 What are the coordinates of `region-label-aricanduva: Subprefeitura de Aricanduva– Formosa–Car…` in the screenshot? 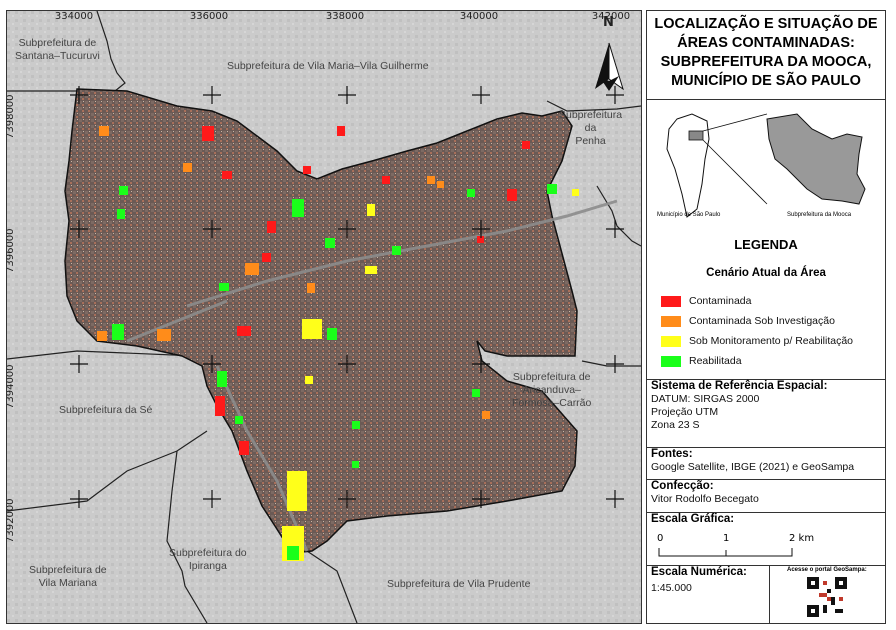 It's located at (552, 390).